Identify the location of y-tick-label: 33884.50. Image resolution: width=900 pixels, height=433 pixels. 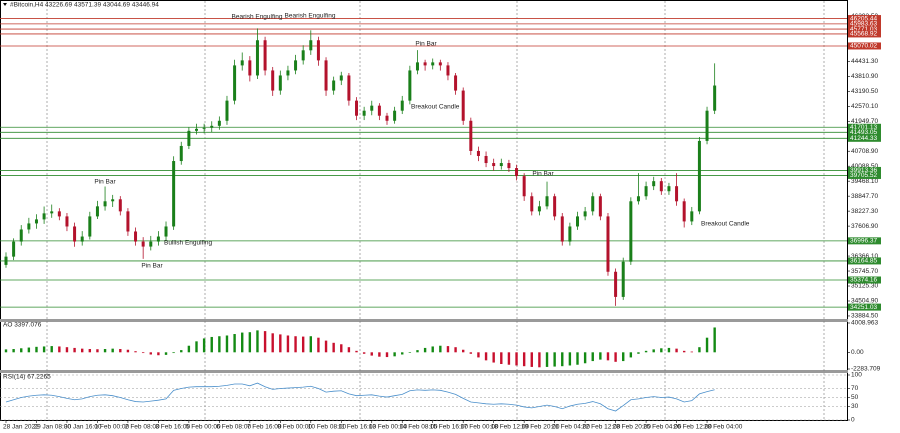
(864, 316).